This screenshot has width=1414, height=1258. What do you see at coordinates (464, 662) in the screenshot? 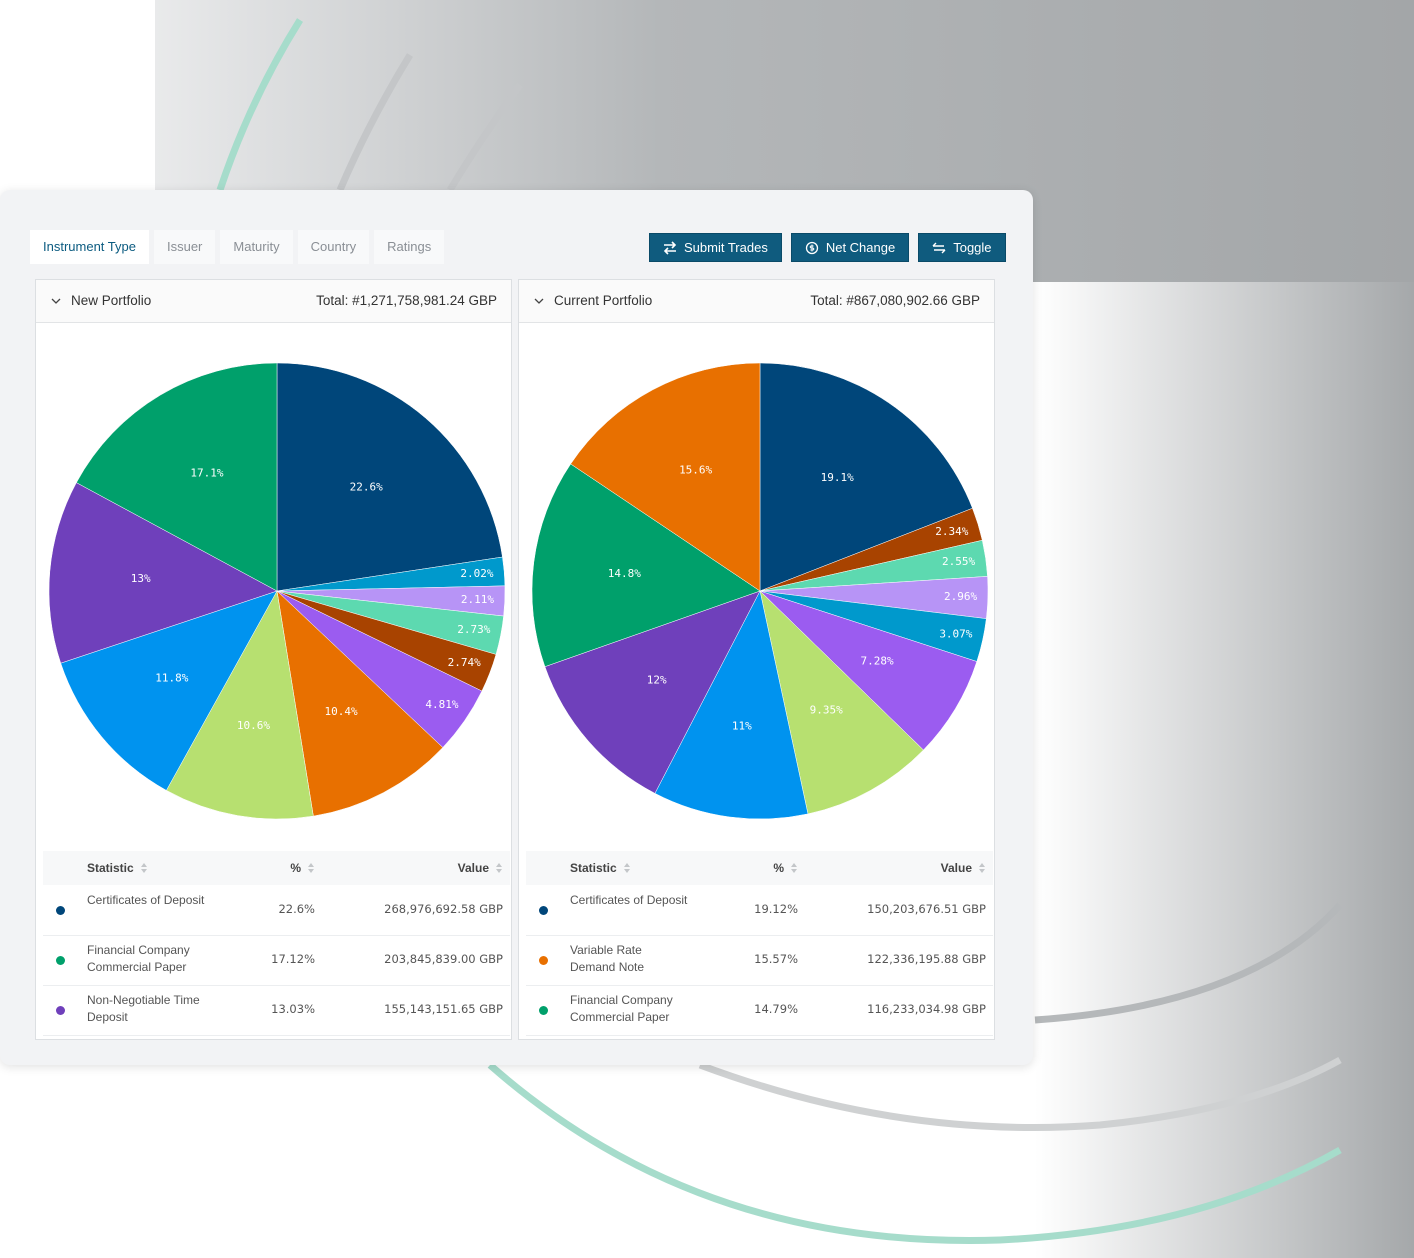
I see `pie-value-label: 2.74%` at bounding box center [464, 662].